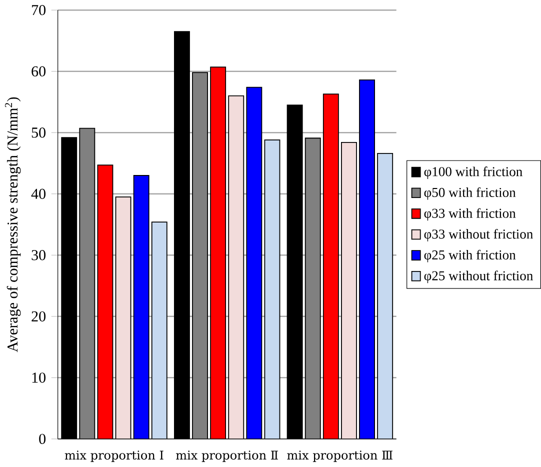  I want to click on legend-label: φ100 with friction, so click(473, 172).